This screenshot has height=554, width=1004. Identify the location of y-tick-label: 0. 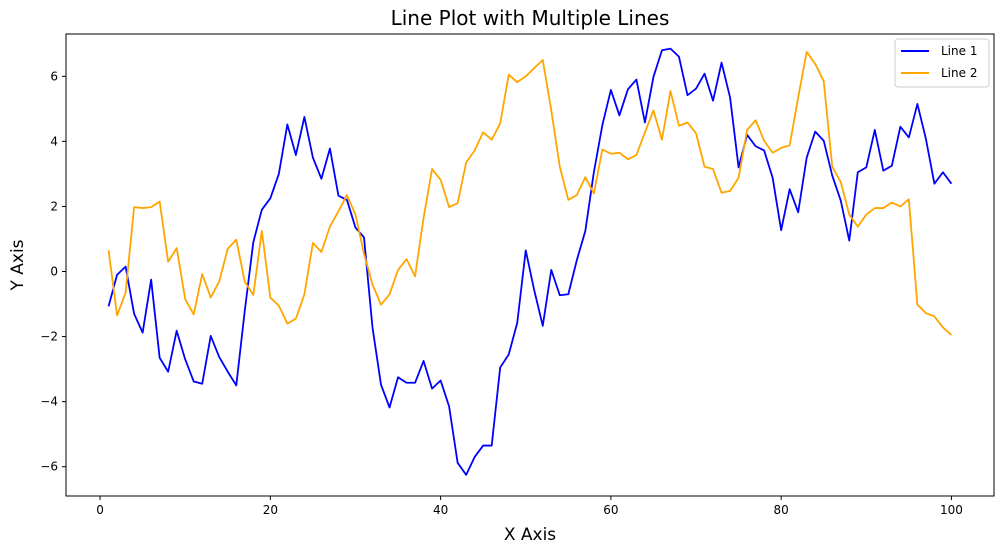
(54, 272).